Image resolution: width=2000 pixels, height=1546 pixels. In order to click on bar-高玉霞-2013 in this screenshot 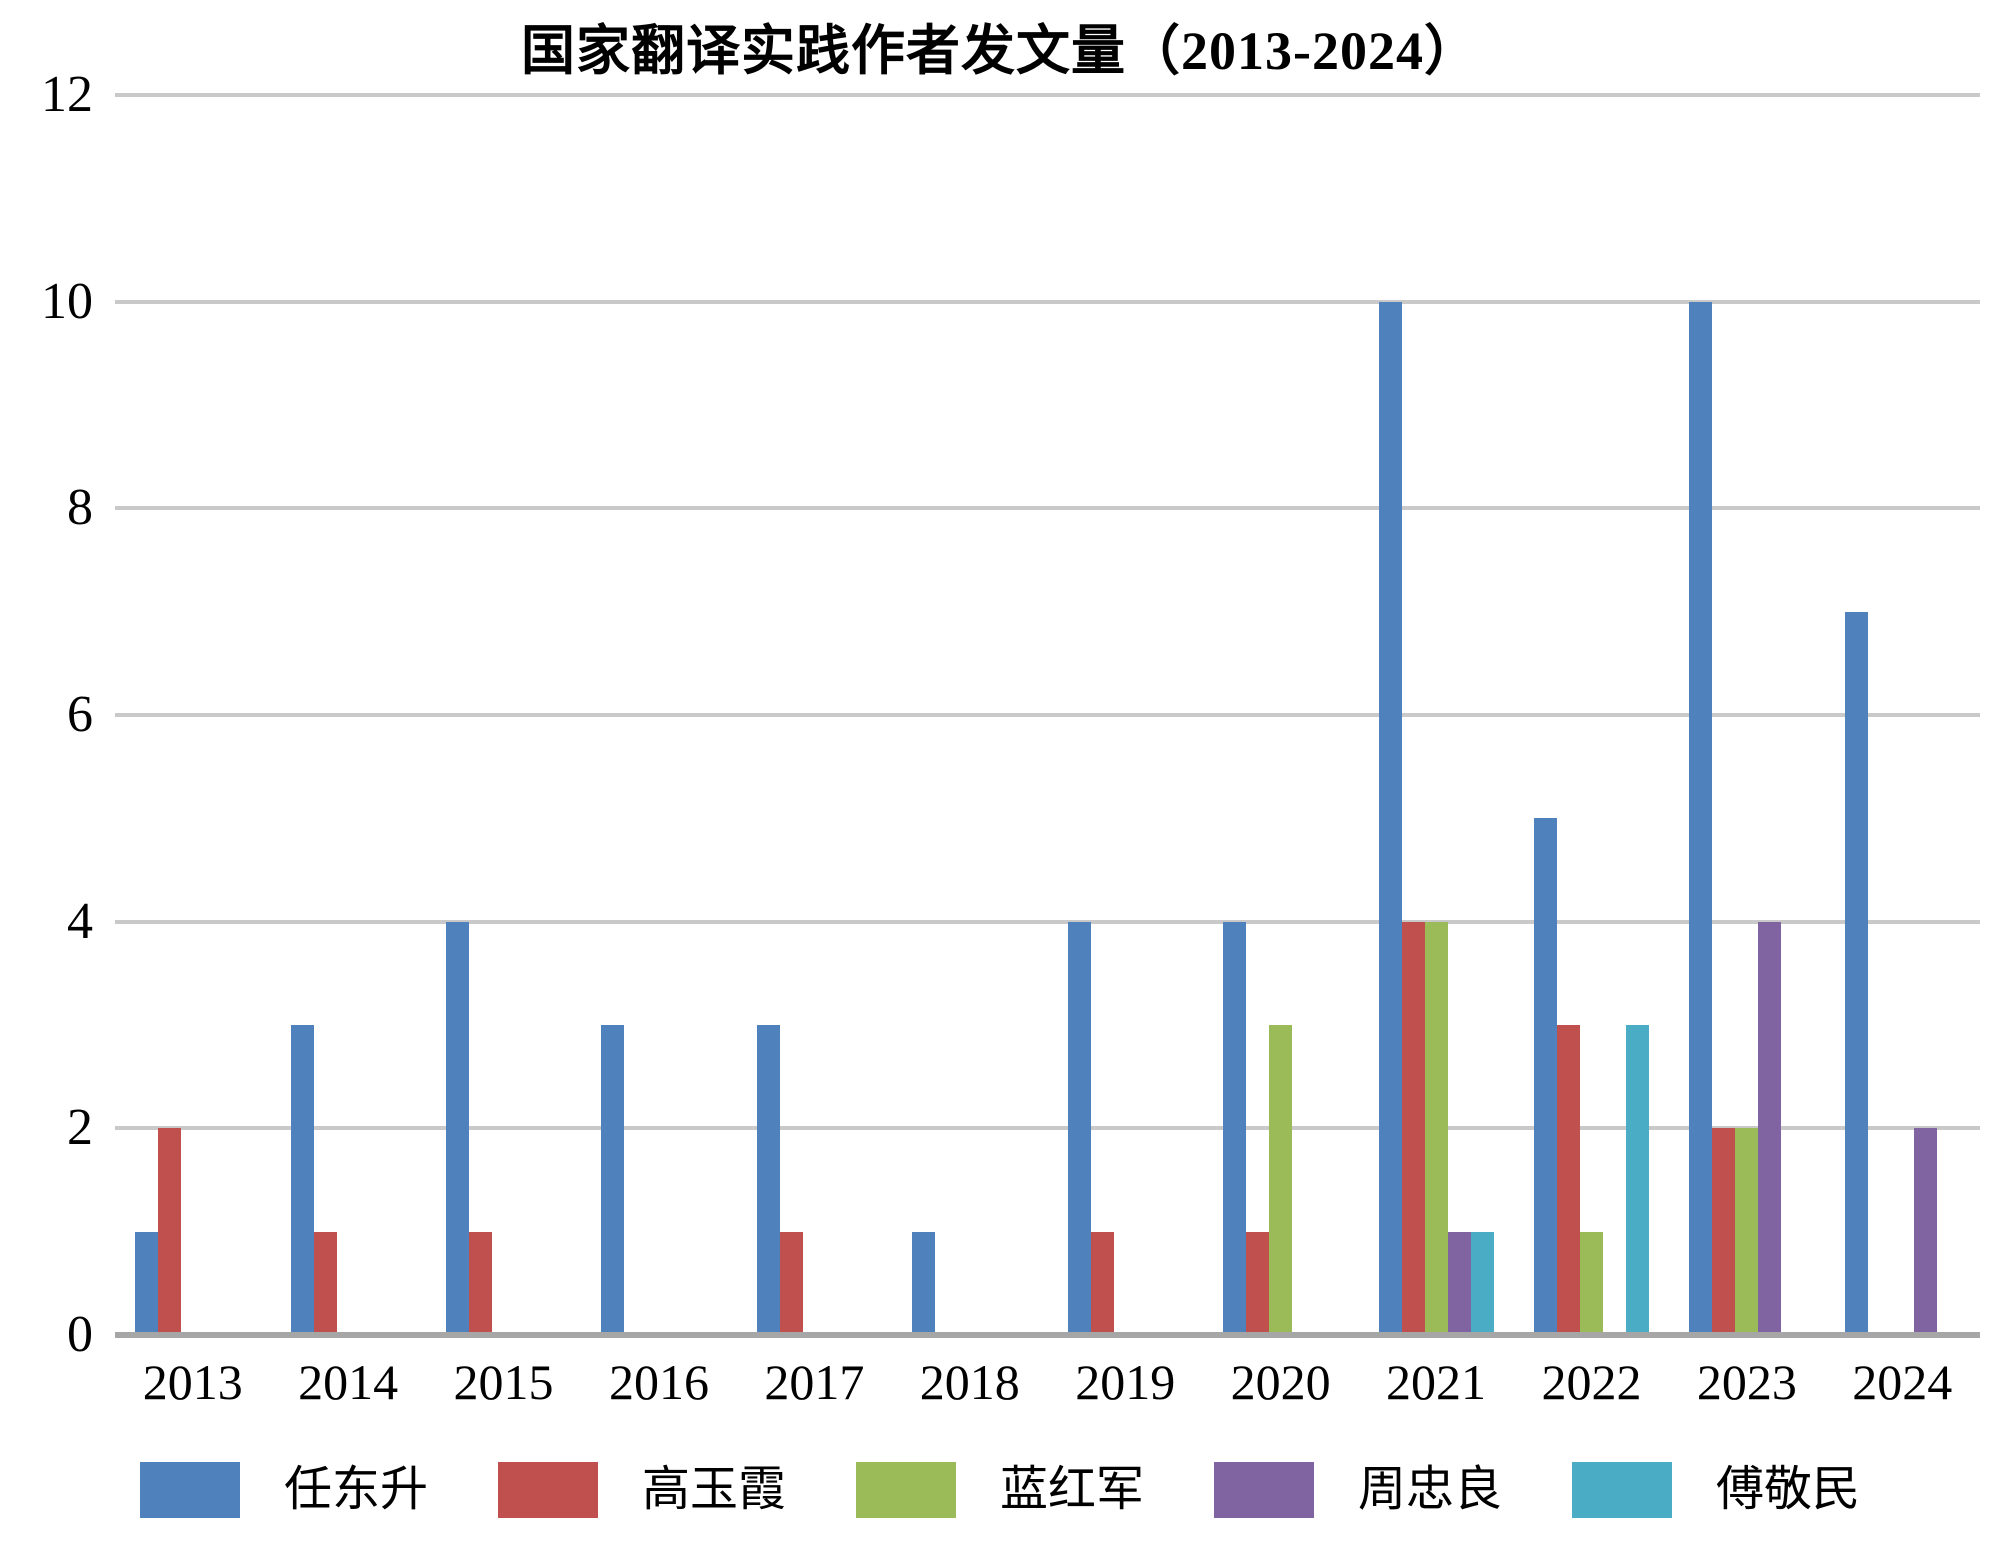, I will do `click(170, 1230)`.